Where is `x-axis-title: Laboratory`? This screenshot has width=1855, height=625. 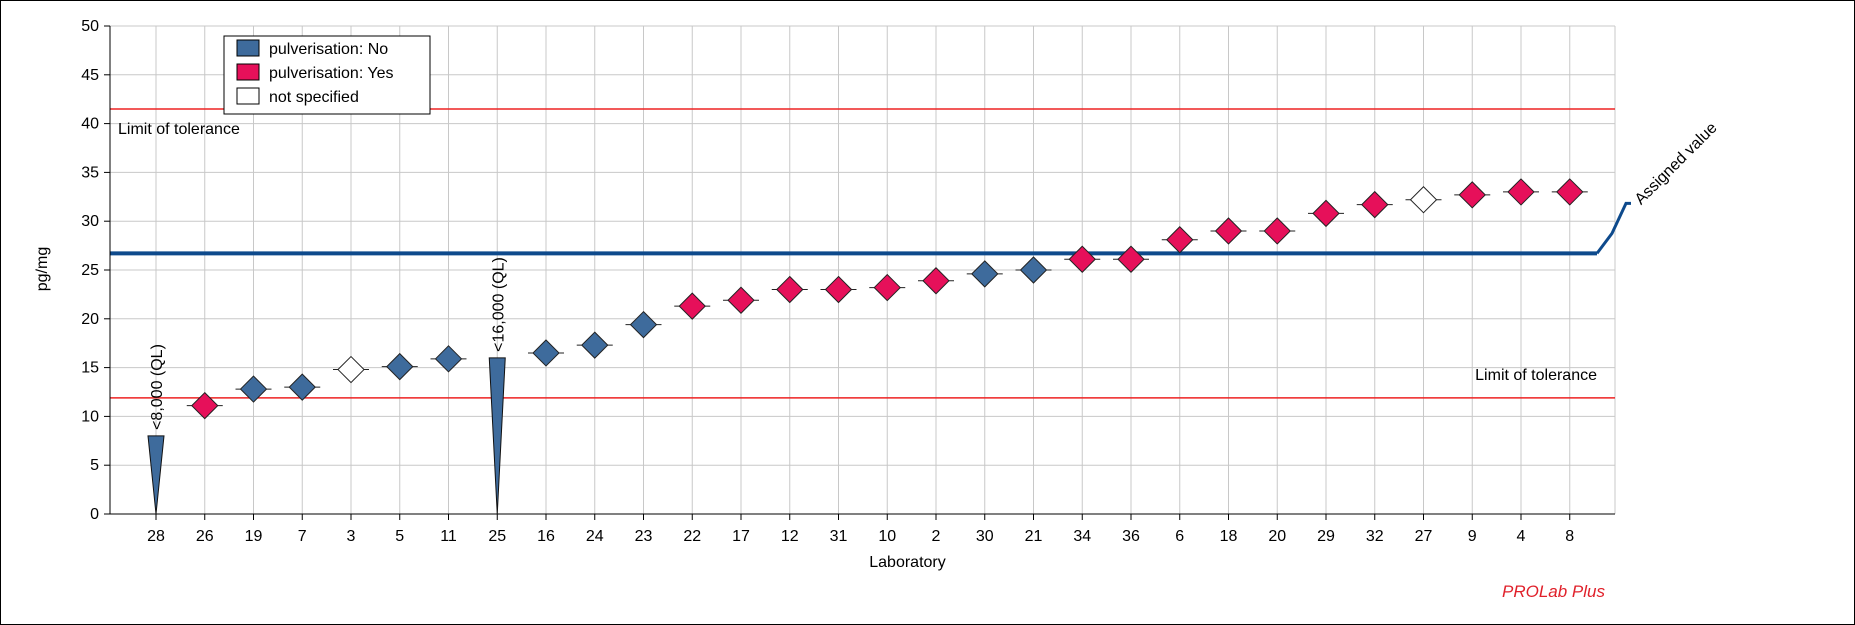
x-axis-title: Laboratory is located at coordinates (907, 562).